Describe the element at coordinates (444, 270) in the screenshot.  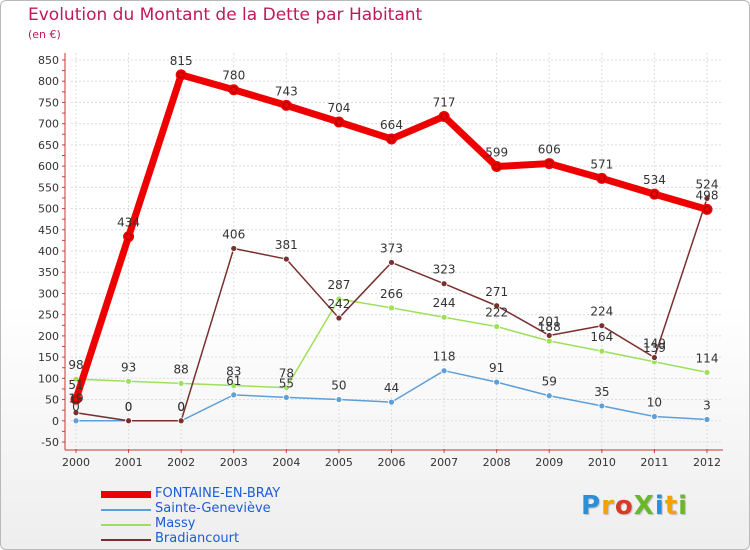
I see `data-label-bradiancourt: 323` at that location.